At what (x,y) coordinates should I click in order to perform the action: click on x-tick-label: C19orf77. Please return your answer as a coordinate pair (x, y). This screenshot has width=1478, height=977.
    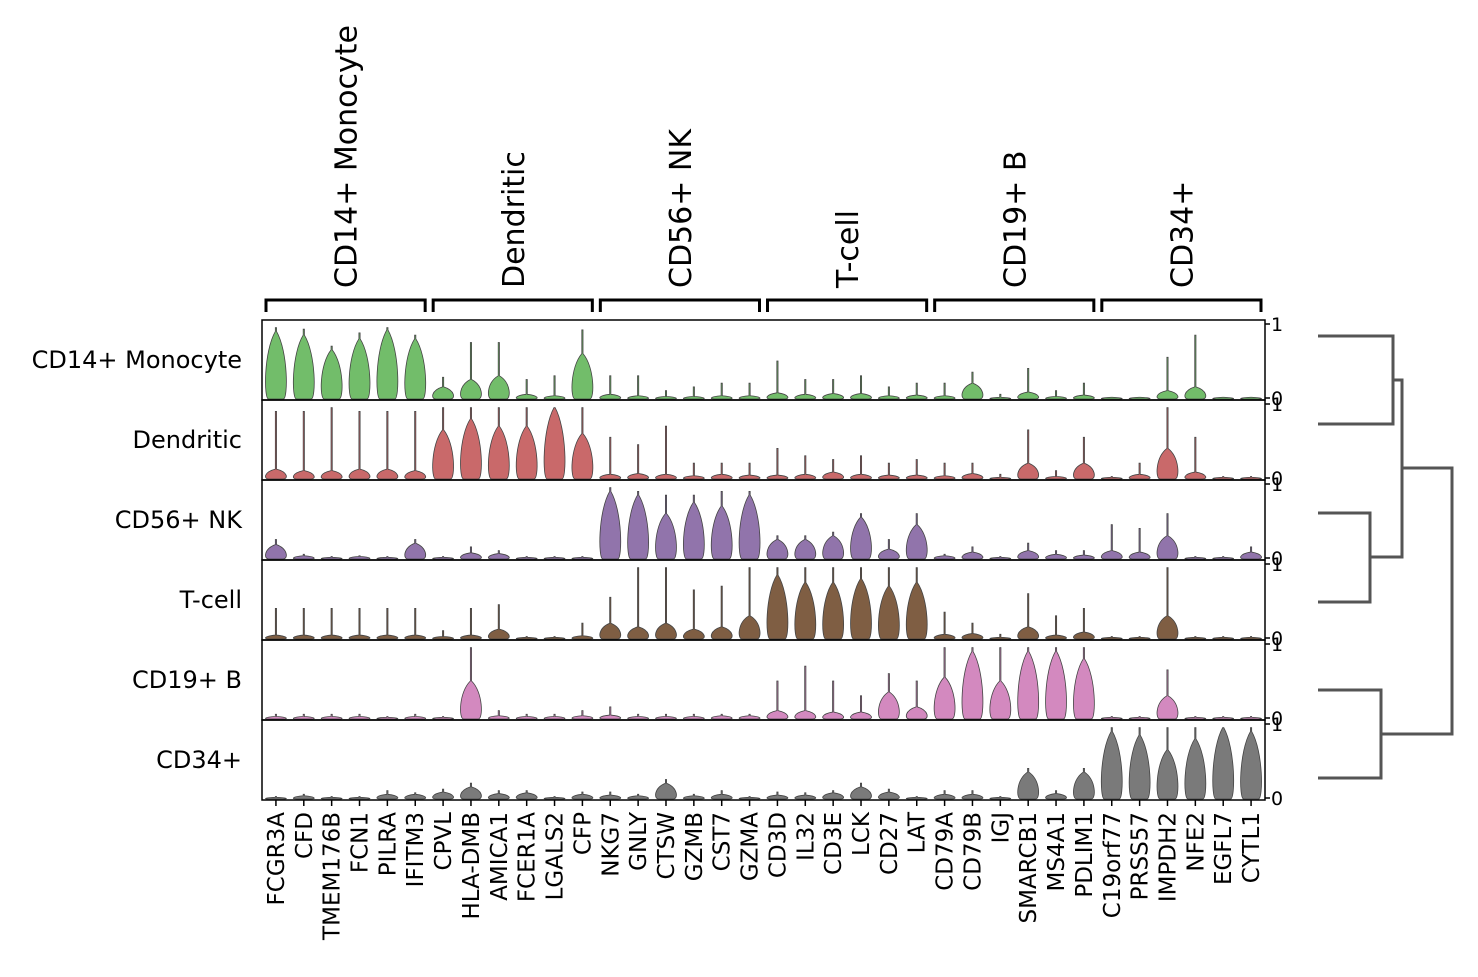
    Looking at the image, I should click on (1113, 865).